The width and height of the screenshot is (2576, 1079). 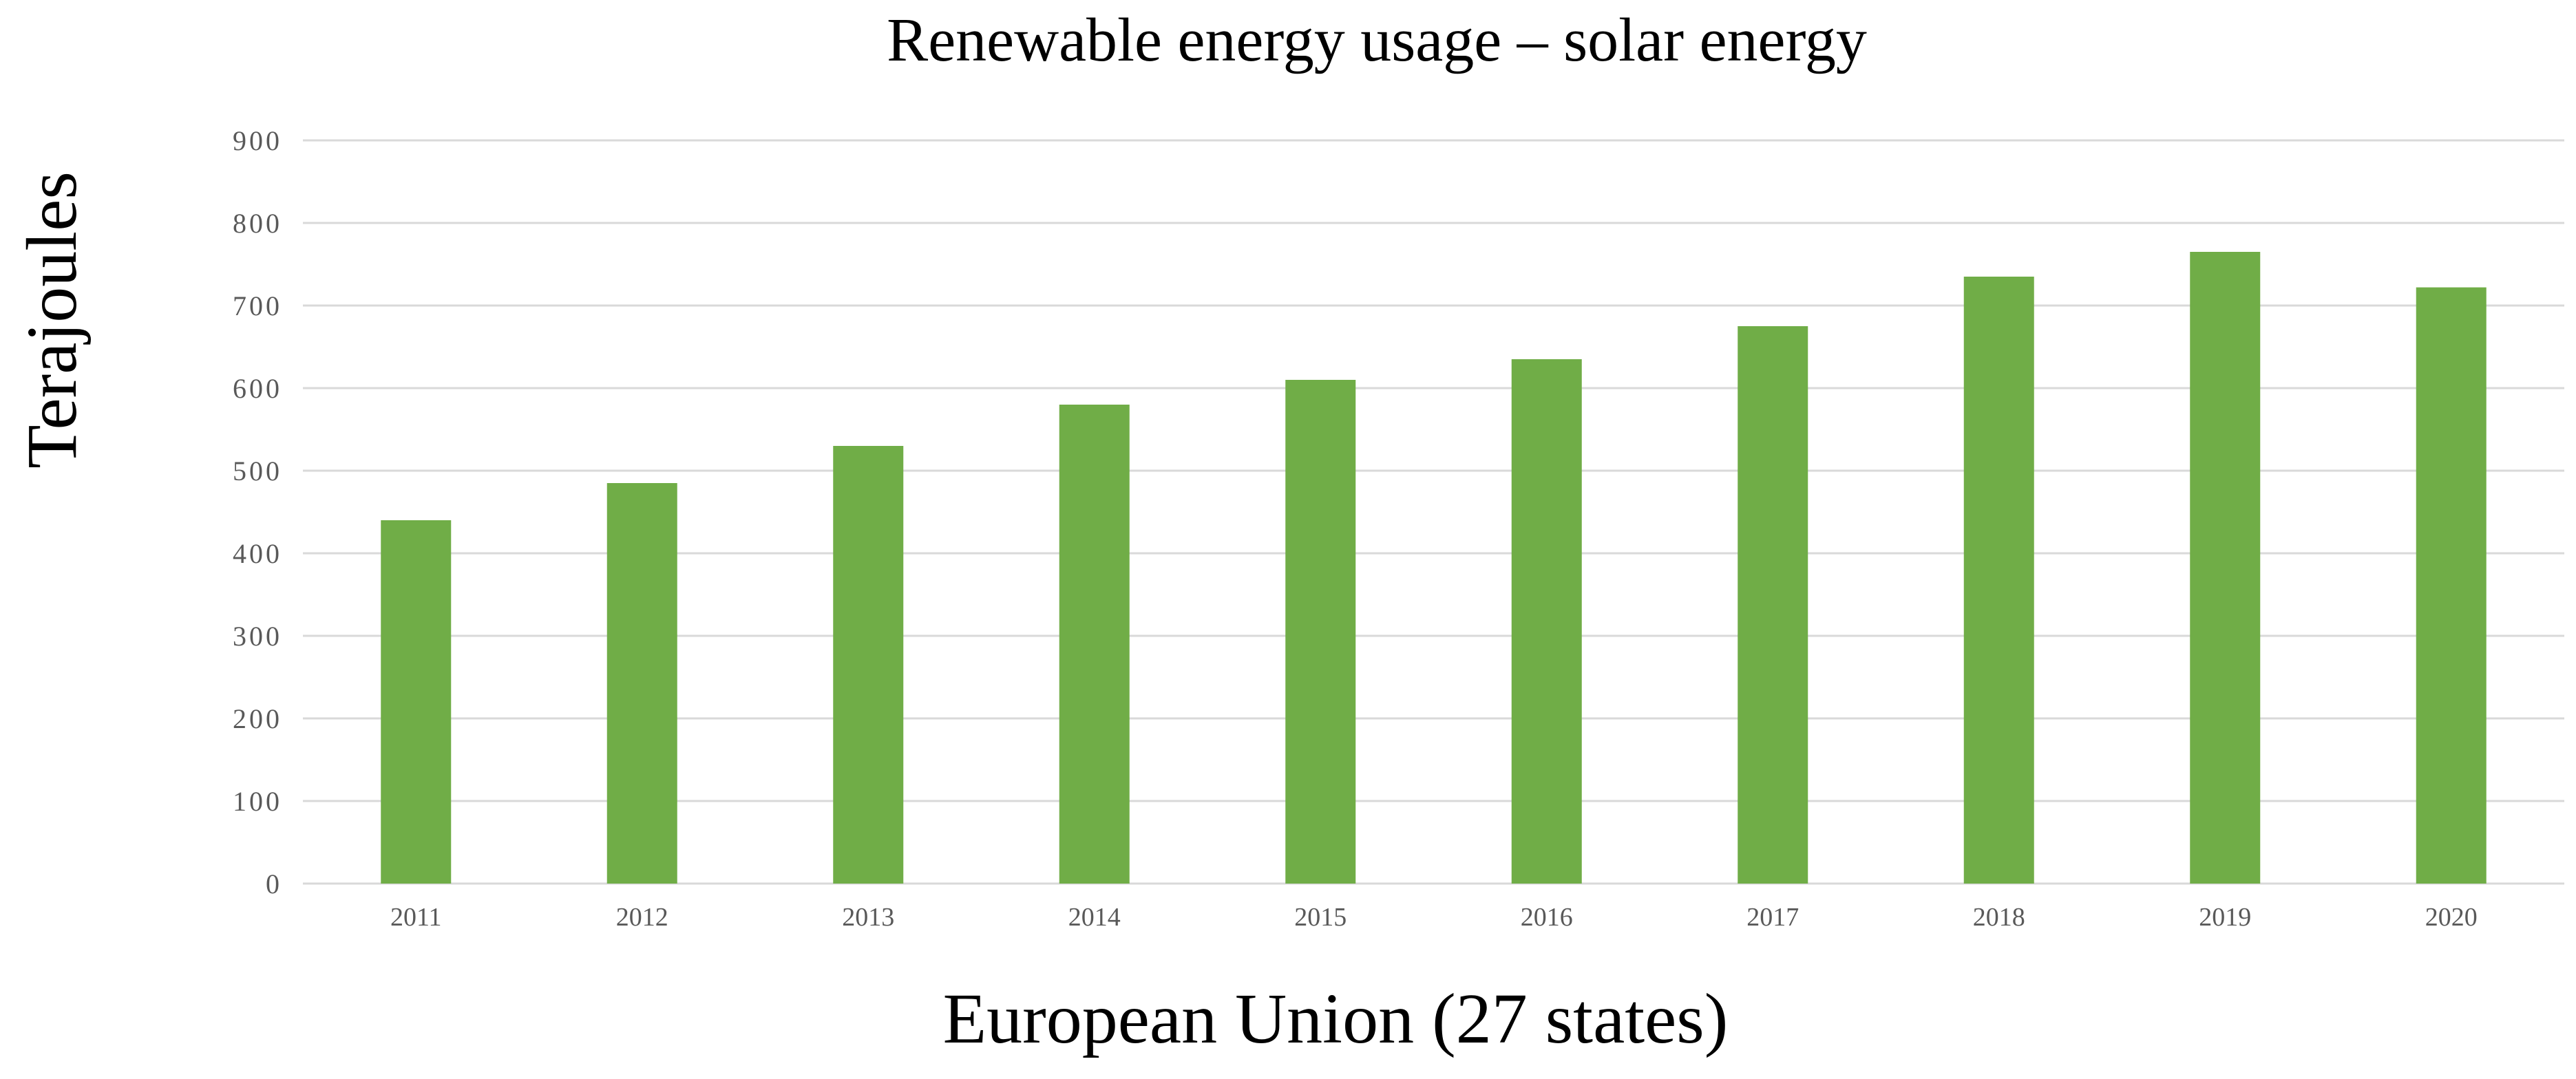 What do you see at coordinates (258, 636) in the screenshot?
I see `y-tick-label: 300` at bounding box center [258, 636].